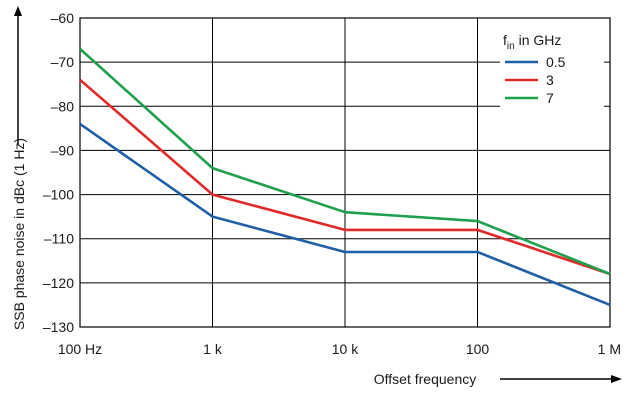  Describe the element at coordinates (478, 349) in the screenshot. I see `x-tick-label: 100` at that location.